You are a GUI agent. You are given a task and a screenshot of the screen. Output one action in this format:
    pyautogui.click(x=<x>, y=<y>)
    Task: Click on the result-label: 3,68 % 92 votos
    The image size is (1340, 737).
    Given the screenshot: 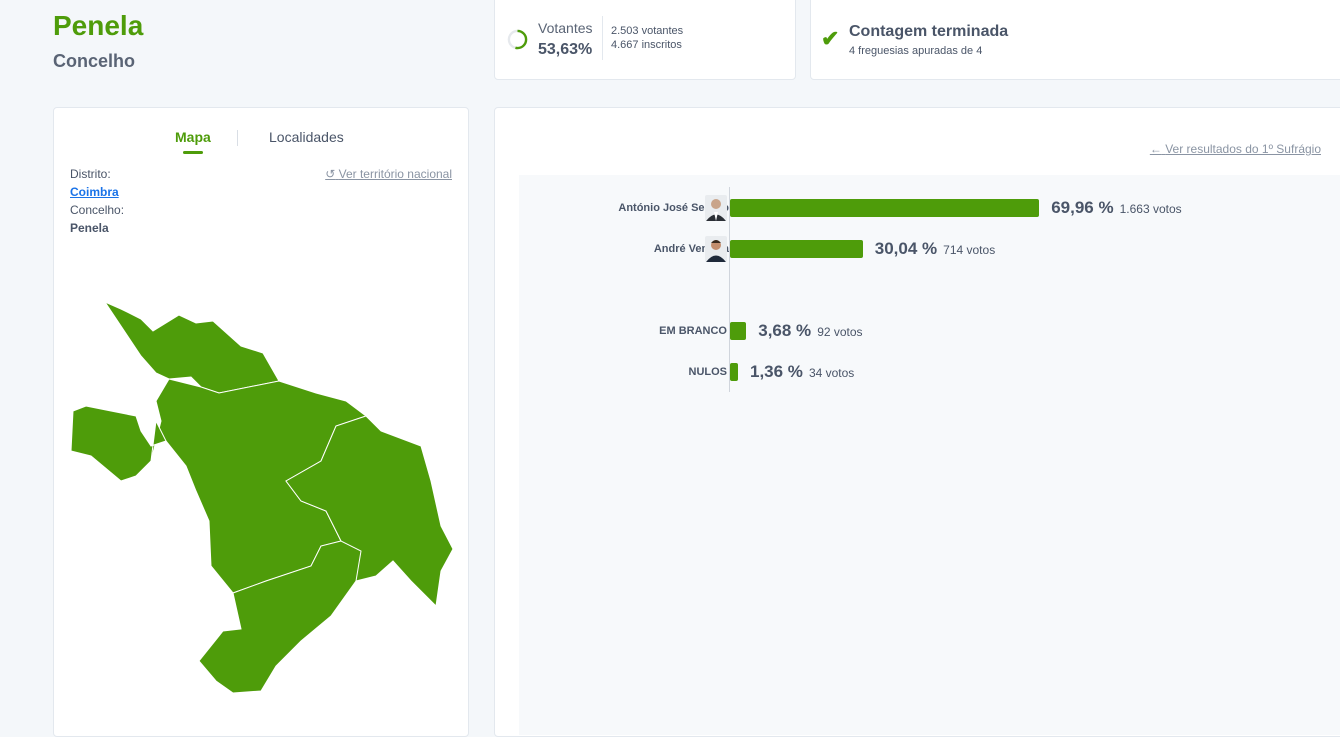 What is the action you would take?
    pyautogui.click(x=804, y=331)
    